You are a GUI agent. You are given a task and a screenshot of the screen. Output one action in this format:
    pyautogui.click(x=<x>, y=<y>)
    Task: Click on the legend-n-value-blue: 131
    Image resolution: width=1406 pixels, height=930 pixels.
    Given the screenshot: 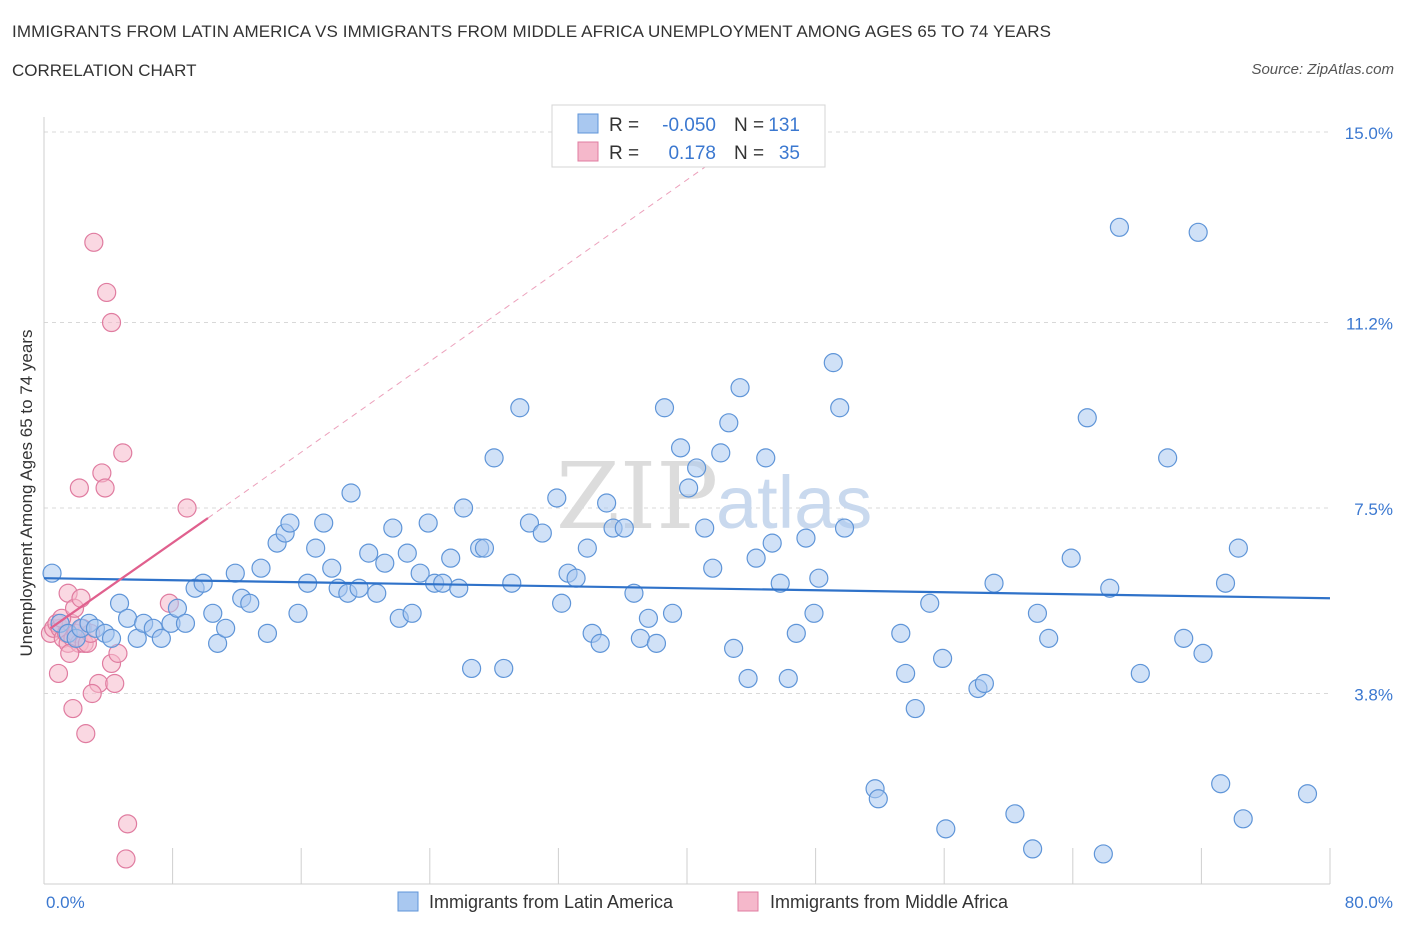 What is the action you would take?
    pyautogui.click(x=784, y=125)
    